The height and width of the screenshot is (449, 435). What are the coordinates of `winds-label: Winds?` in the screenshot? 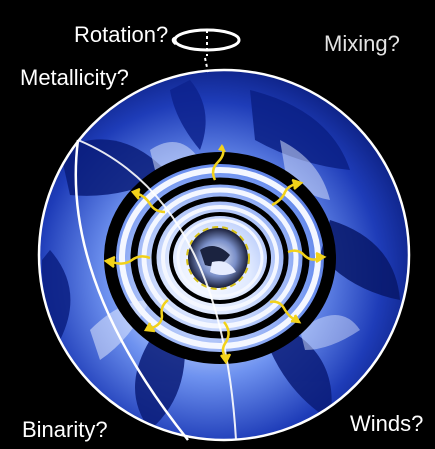 It's located at (387, 423).